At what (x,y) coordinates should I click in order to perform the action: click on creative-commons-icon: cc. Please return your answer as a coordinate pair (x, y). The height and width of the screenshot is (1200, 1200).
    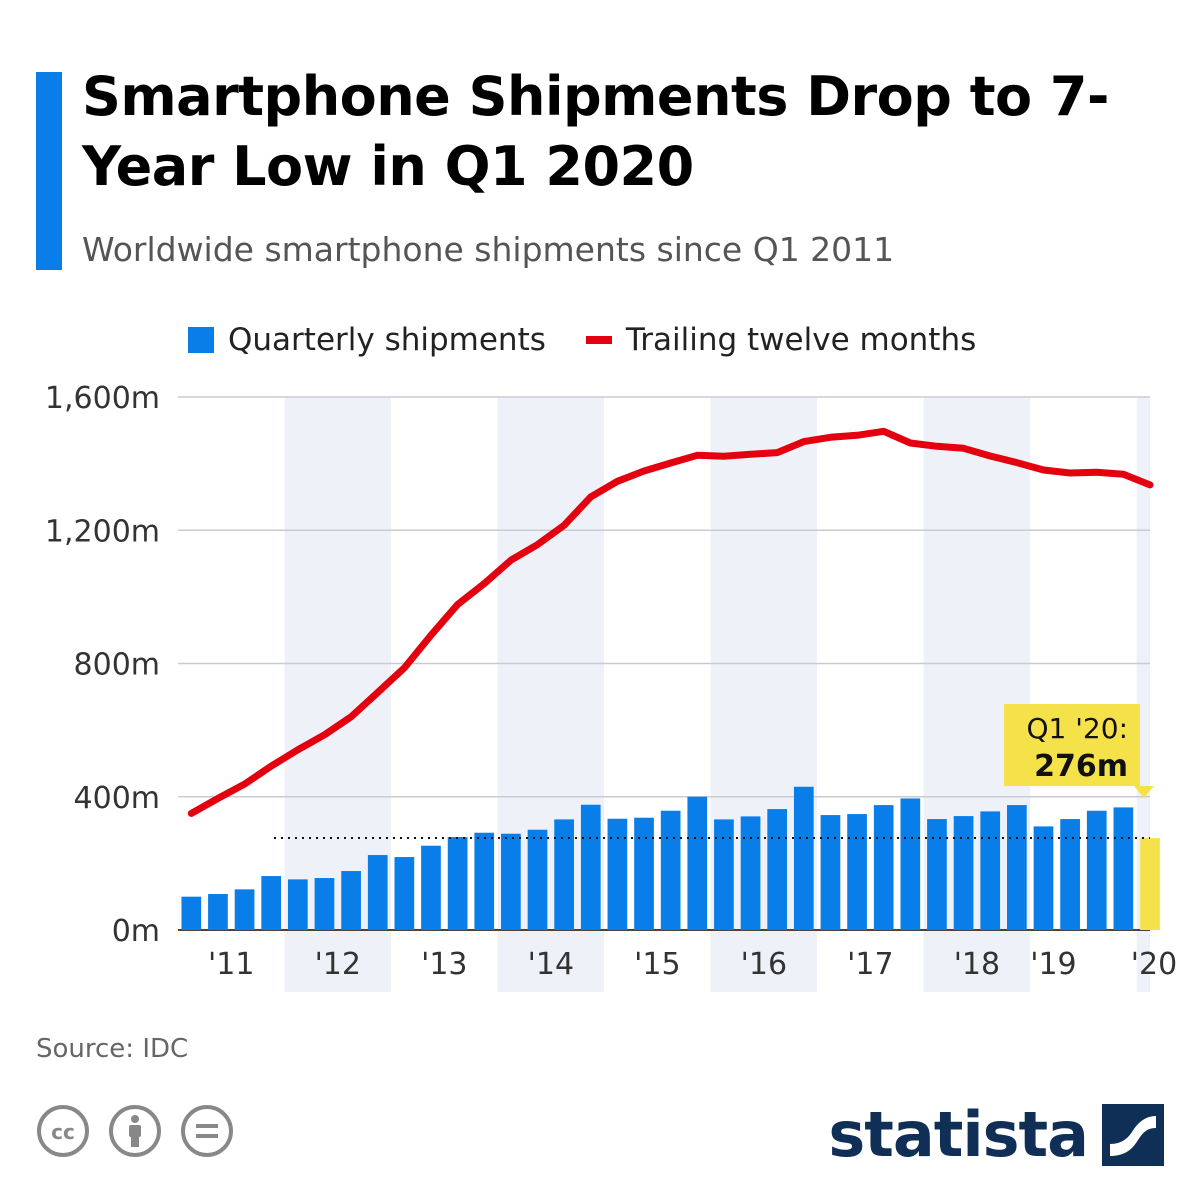
    Looking at the image, I should click on (63, 1131).